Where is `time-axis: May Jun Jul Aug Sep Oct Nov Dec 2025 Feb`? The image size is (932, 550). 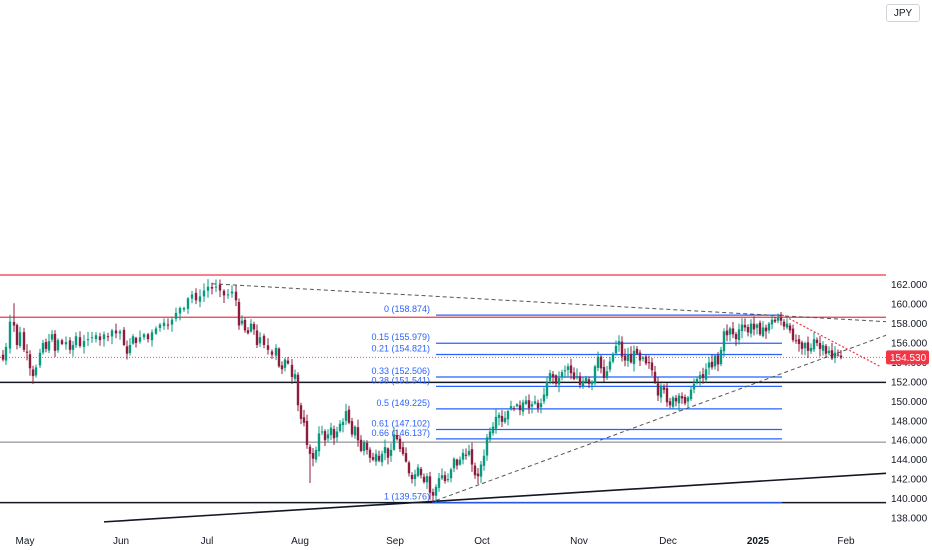
time-axis: May Jun Jul Aug Sep Oct Nov Dec 2025 Feb is located at coordinates (436, 541).